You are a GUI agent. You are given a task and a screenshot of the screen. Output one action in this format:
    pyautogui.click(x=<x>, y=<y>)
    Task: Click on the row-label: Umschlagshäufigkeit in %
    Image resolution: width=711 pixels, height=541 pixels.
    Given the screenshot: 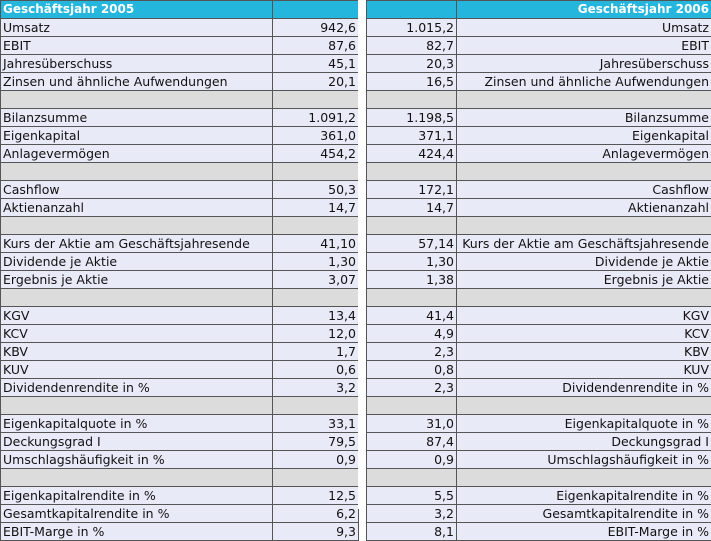 What is the action you would take?
    pyautogui.click(x=584, y=460)
    